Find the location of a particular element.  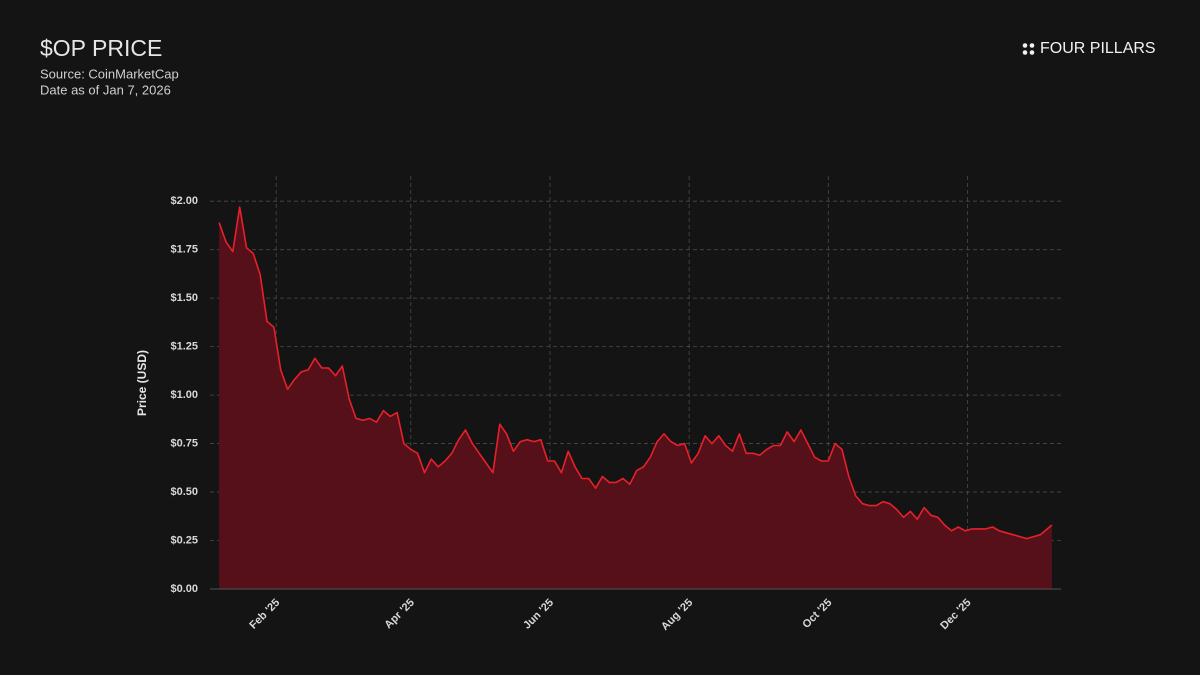

y-tick-label: $1.50 is located at coordinates (184, 298).